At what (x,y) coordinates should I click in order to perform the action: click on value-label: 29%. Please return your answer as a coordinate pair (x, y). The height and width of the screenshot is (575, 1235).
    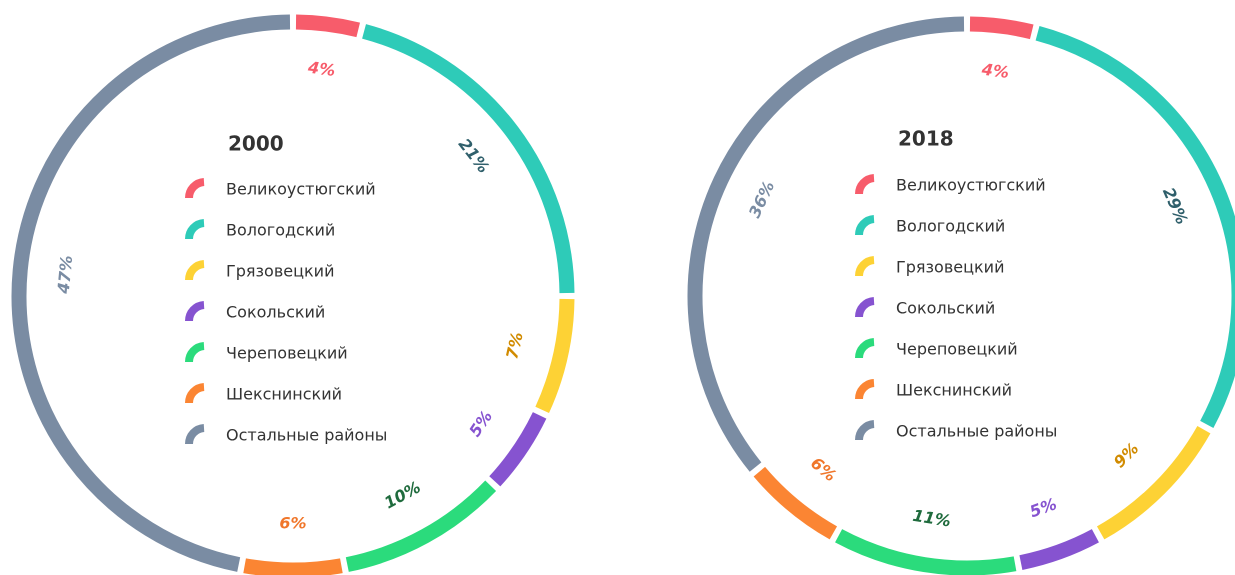
    Looking at the image, I should click on (1175, 206).